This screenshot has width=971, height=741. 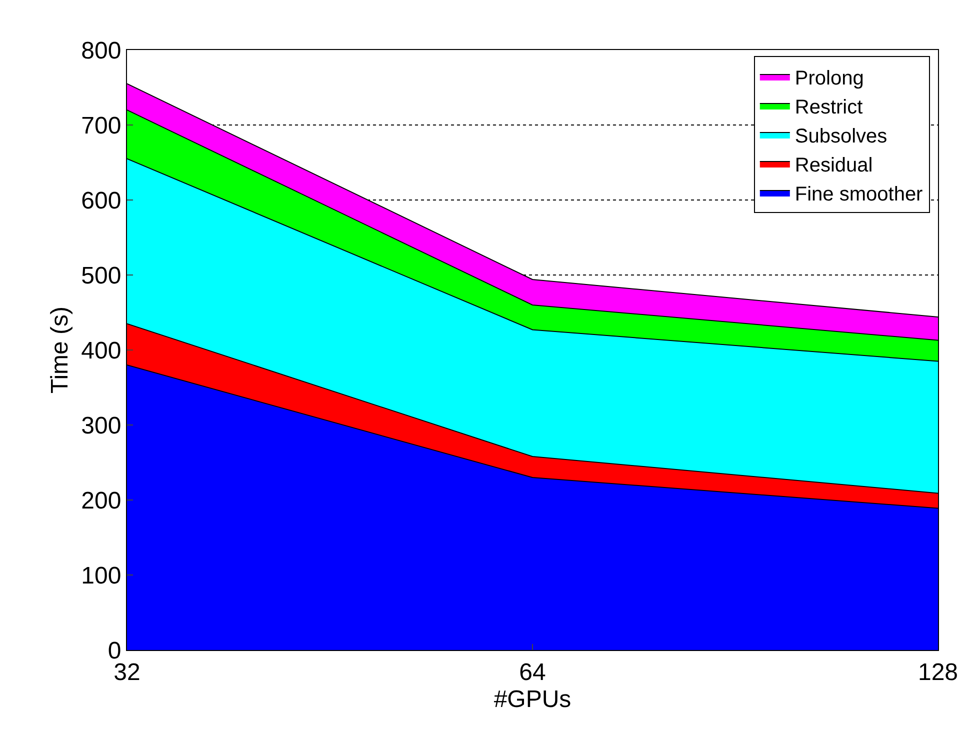 I want to click on legend-label: Prolong, so click(x=829, y=78).